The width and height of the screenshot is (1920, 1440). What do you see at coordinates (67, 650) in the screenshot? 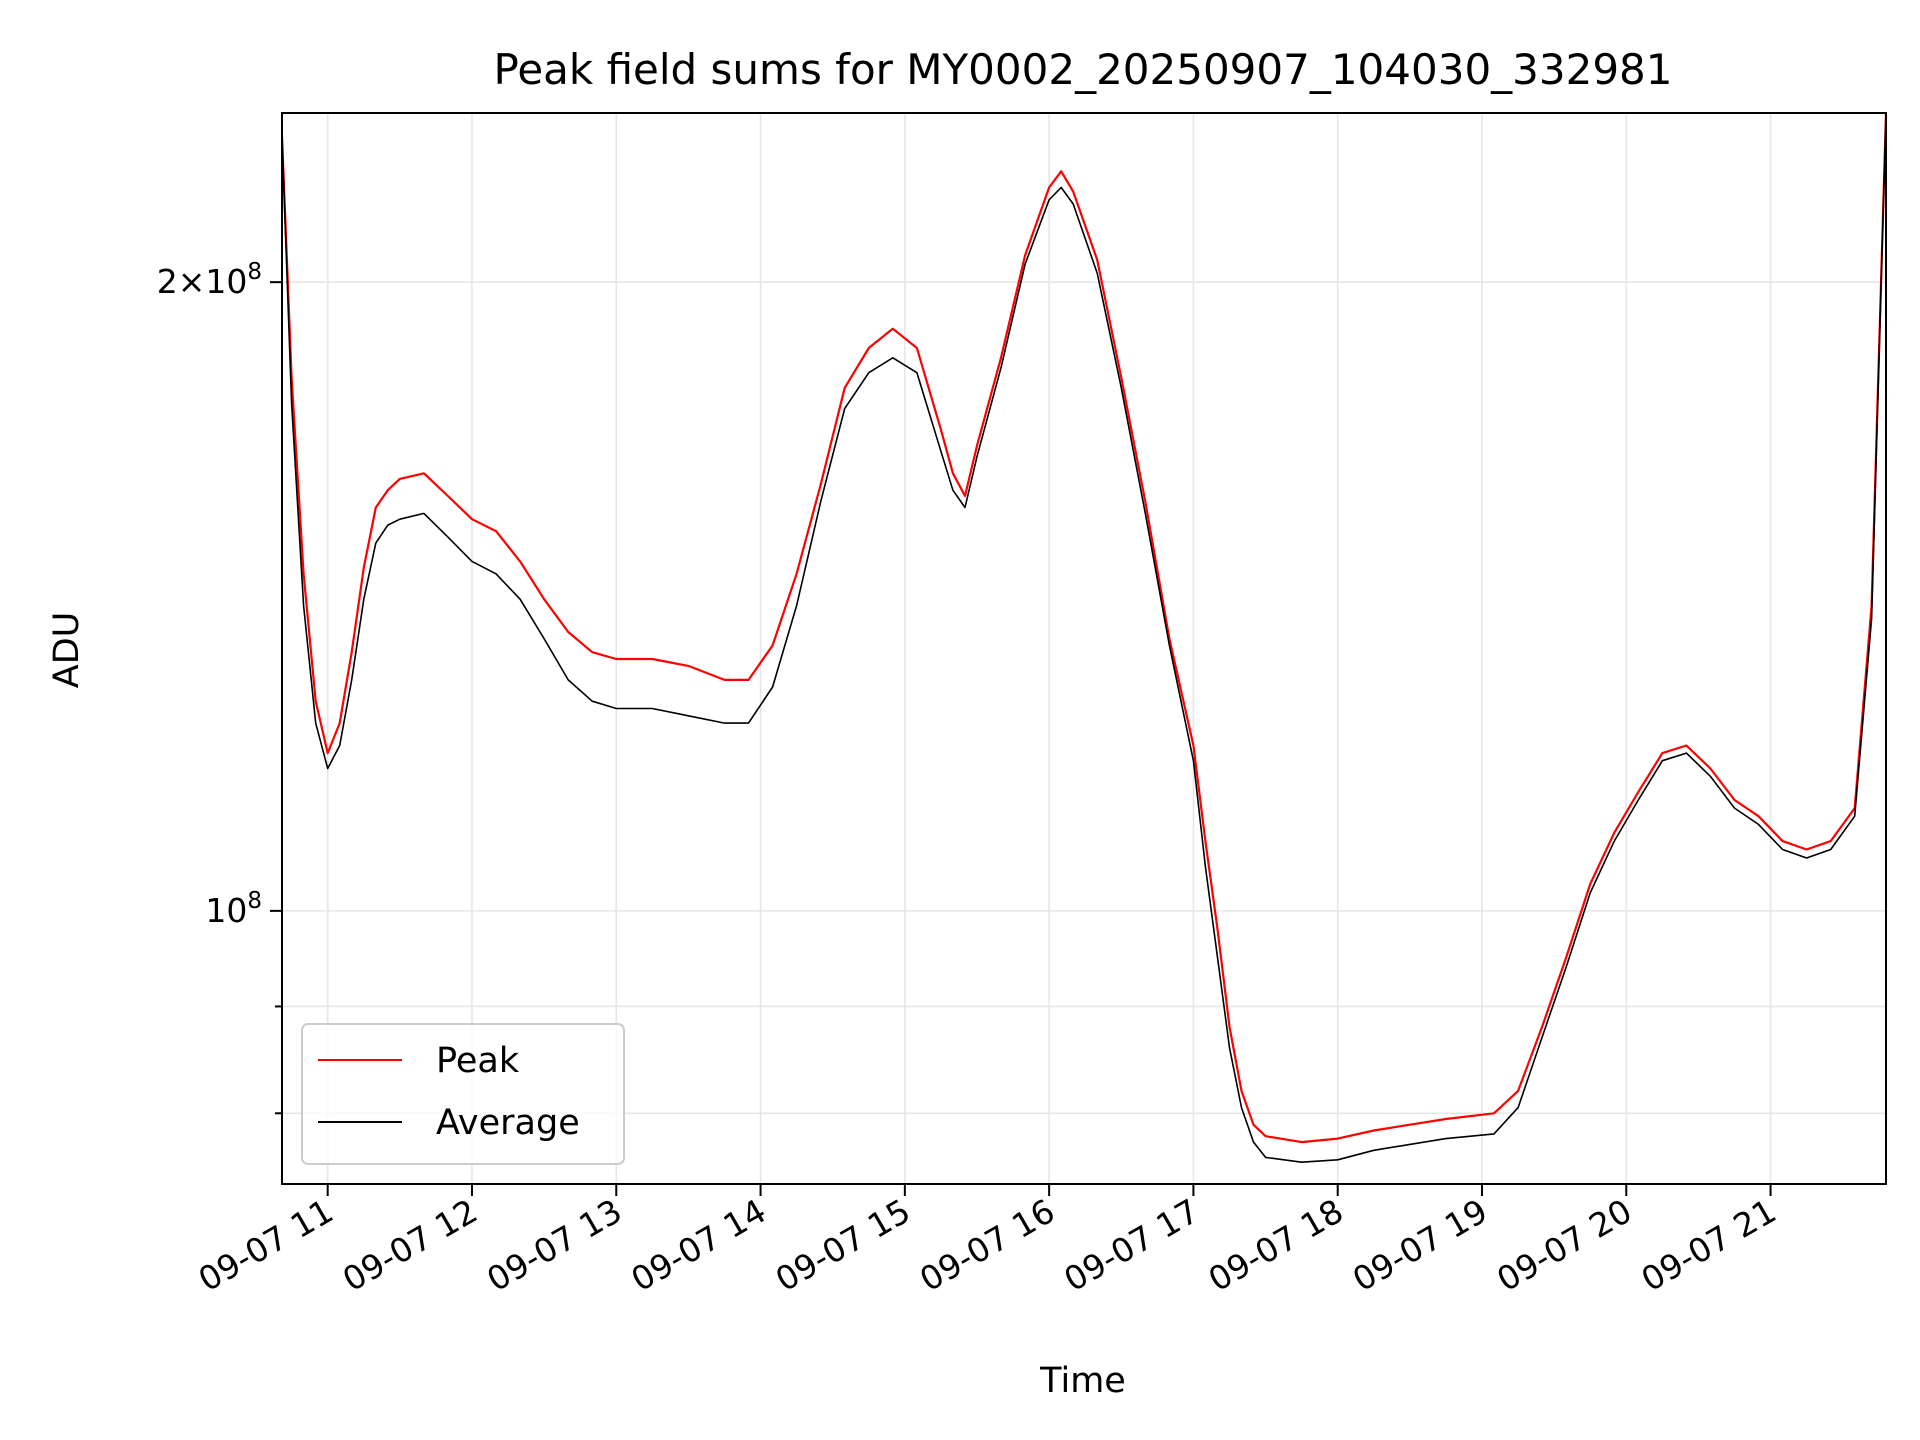
I see `y-axis-label: ADU` at bounding box center [67, 650].